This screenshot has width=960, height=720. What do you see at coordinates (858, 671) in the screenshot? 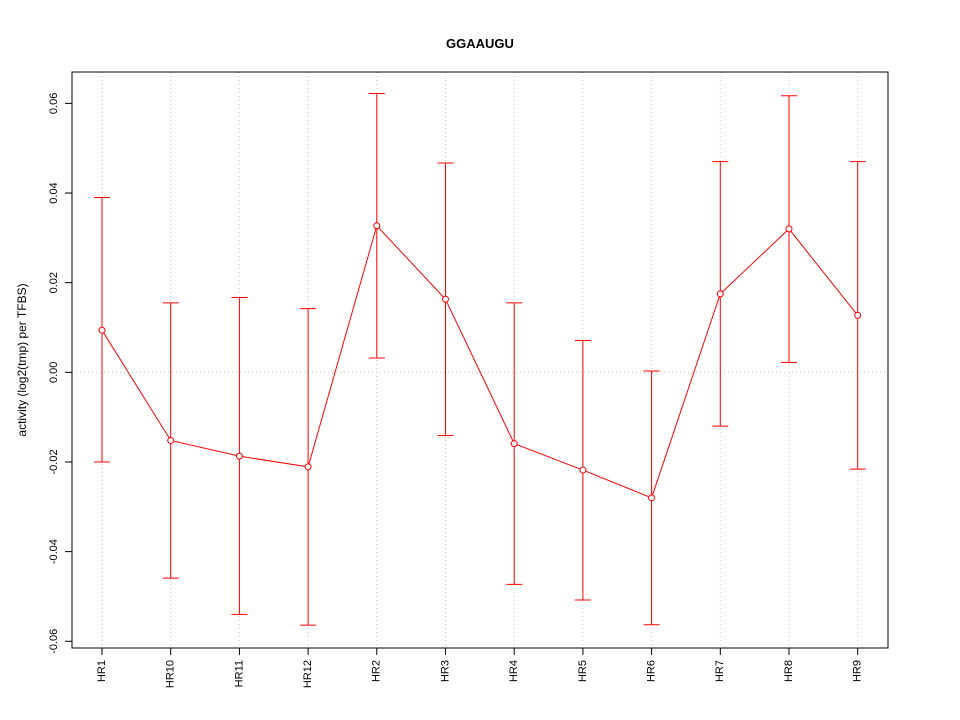
I see `x-tick-label: HR9` at bounding box center [858, 671].